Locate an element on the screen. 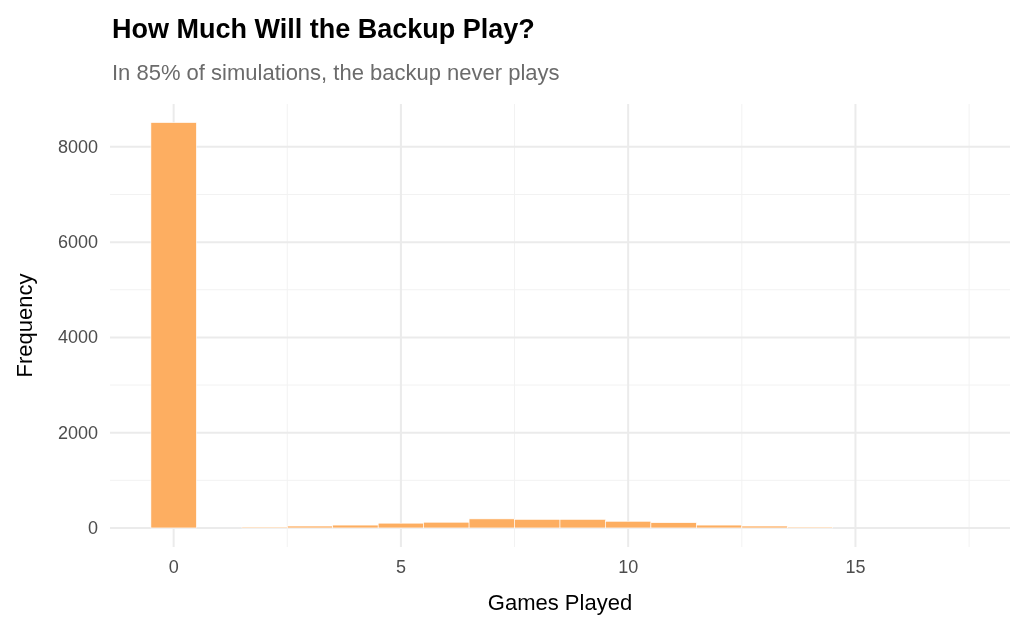  y-axis-title: Frequency is located at coordinates (24, 325).